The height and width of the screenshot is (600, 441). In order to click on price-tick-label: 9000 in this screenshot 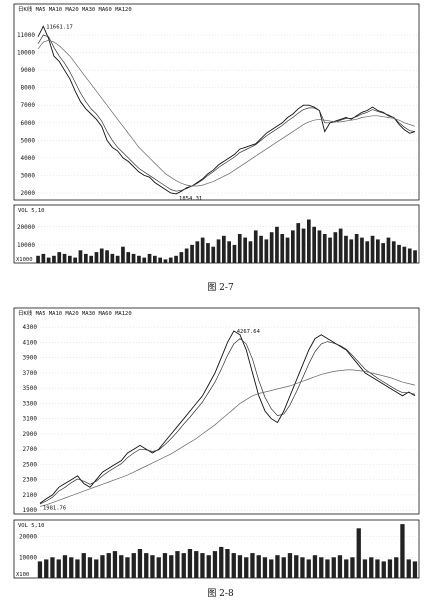, I will do `click(28, 70)`.